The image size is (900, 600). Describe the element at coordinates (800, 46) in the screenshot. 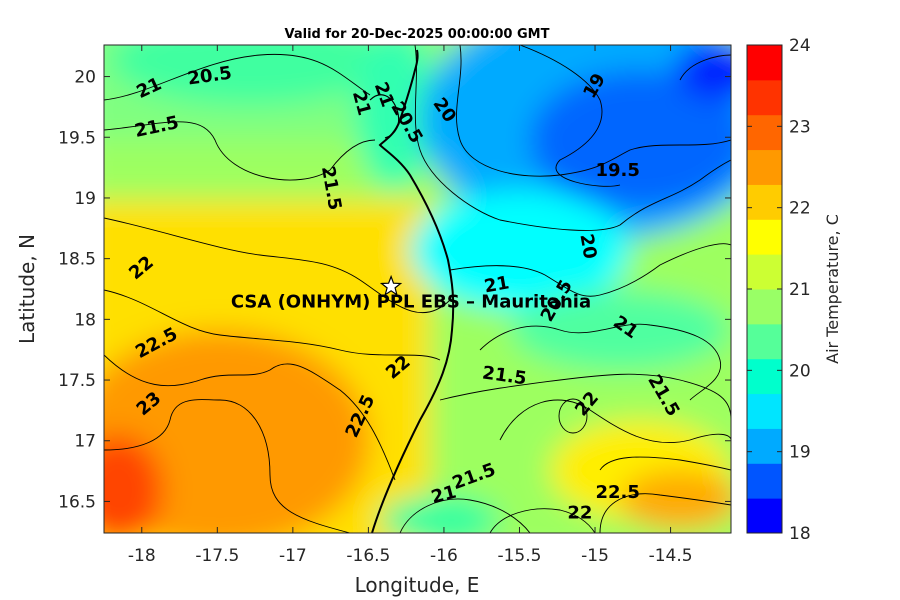

I see `colorbar-tick-label: 24` at that location.